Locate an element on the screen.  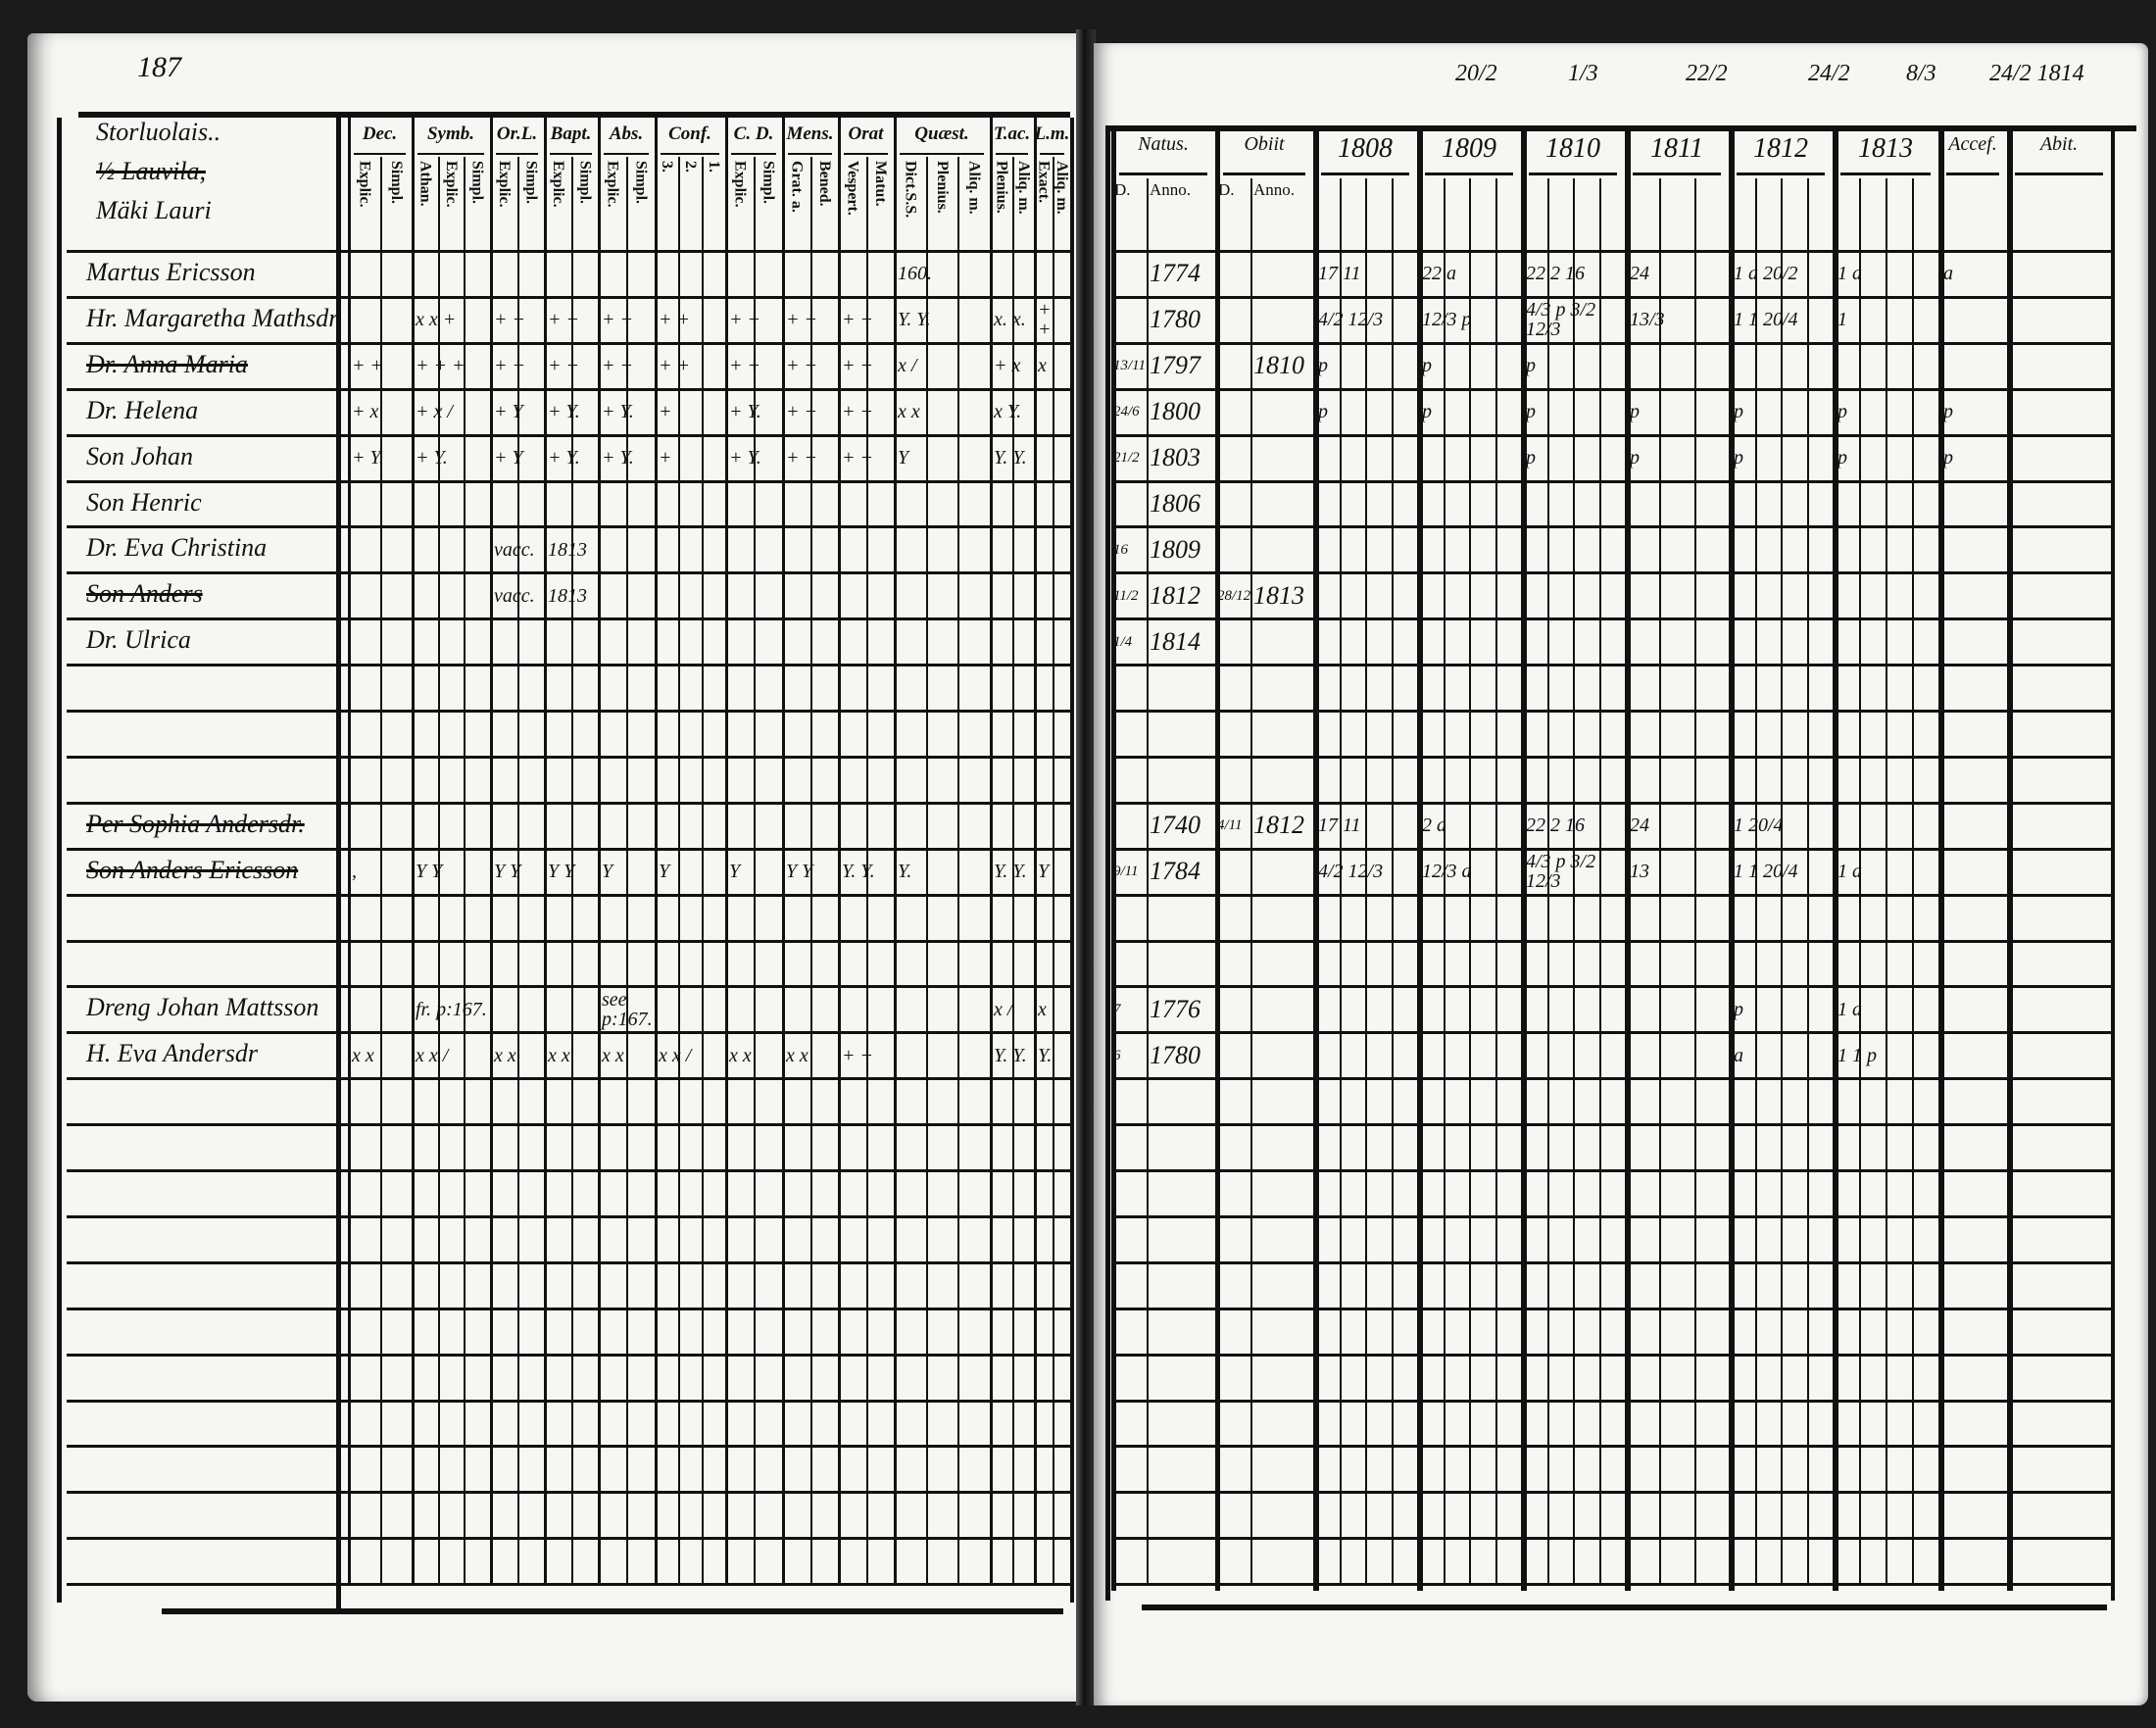
person-name: Son Anders Ericsson is located at coordinates (192, 869).